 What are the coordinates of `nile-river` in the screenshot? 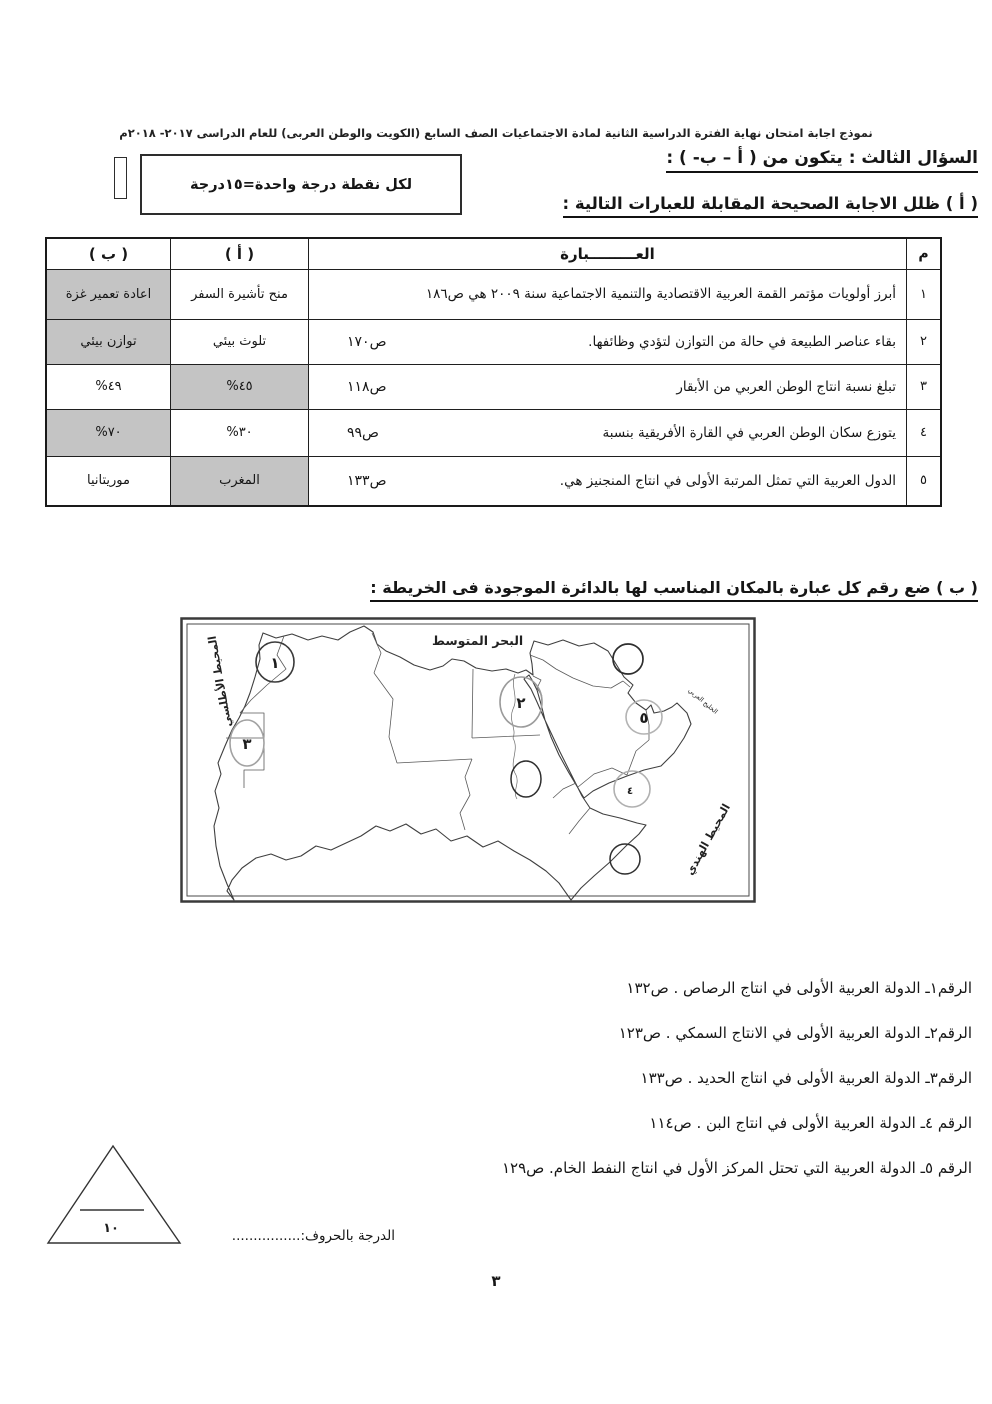 It's located at (514, 736).